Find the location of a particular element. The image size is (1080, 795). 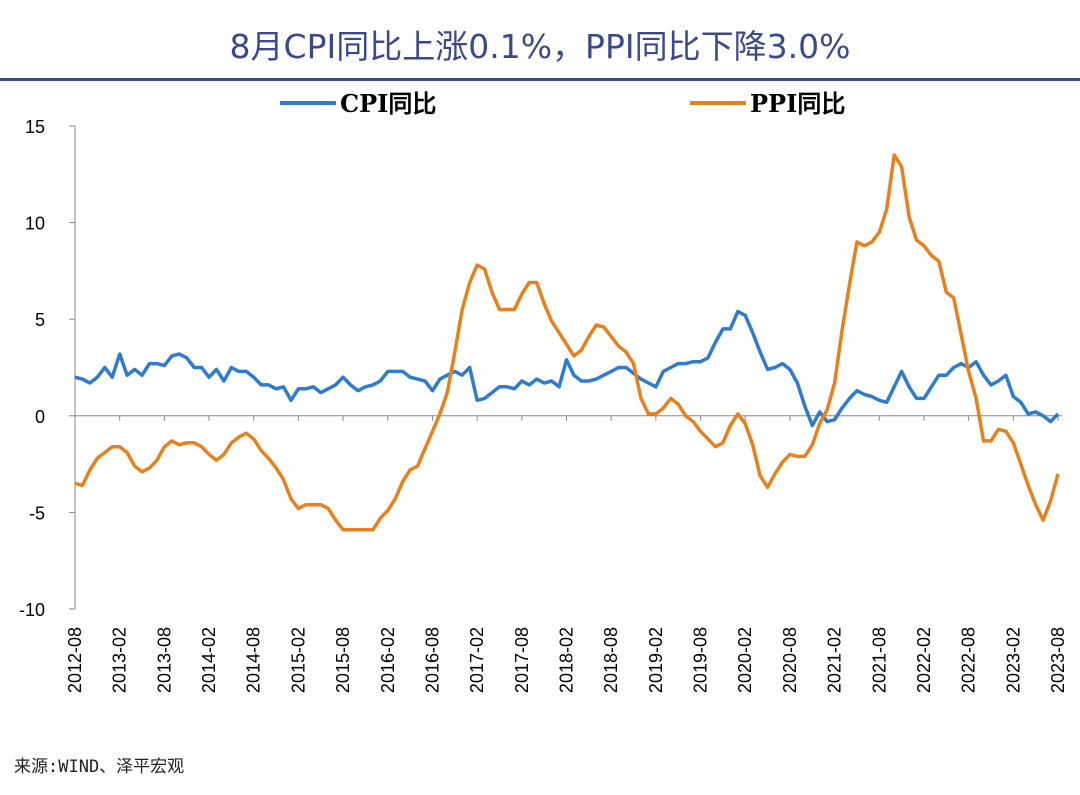

x-tick-label: 2015-02 is located at coordinates (298, 660).